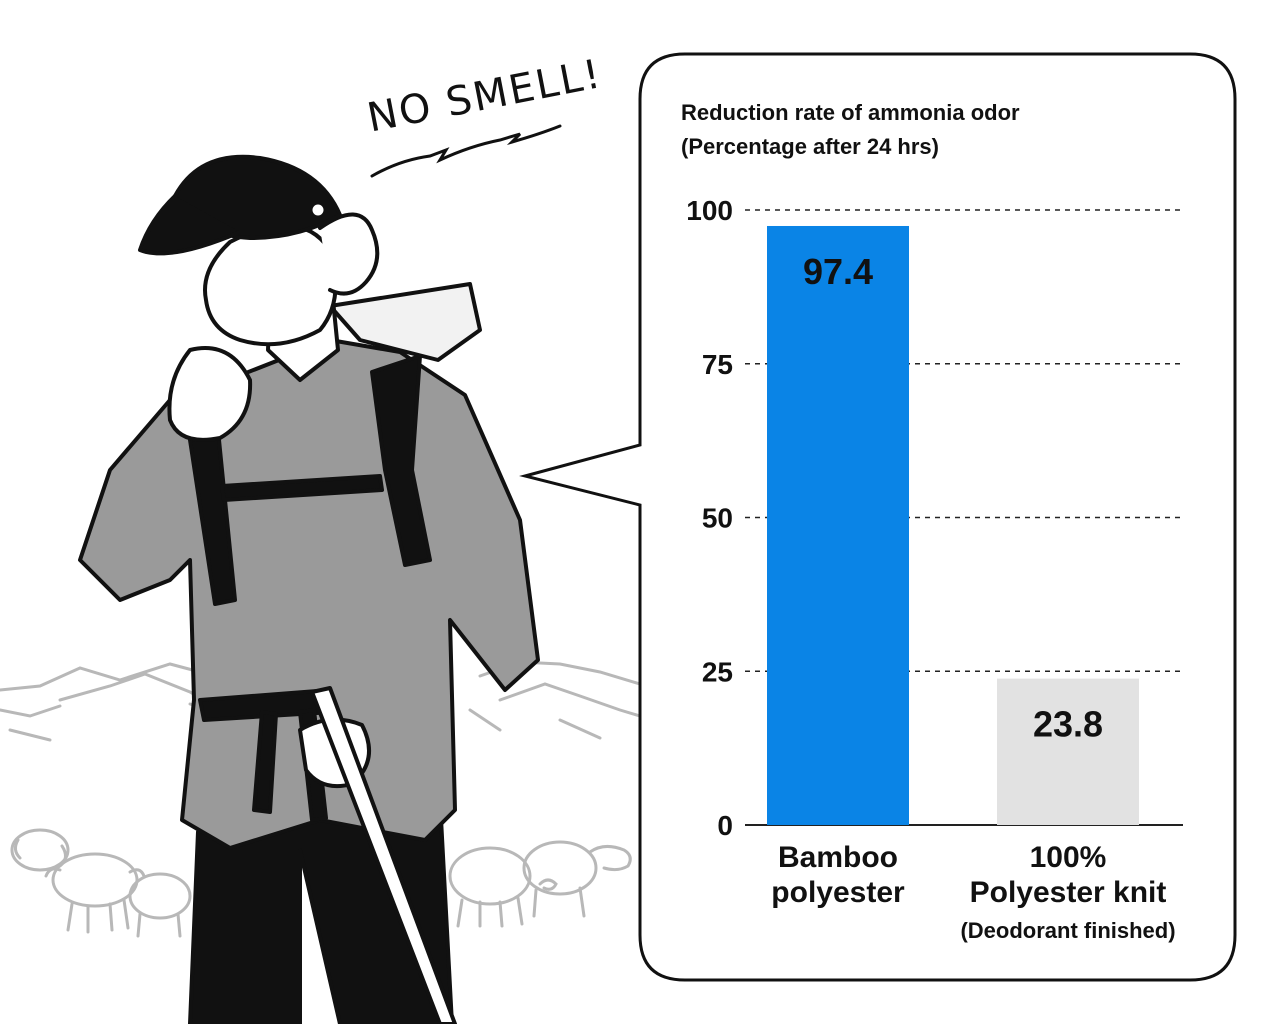 This screenshot has height=1024, width=1280. I want to click on y-tick-label-100: 100, so click(709, 210).